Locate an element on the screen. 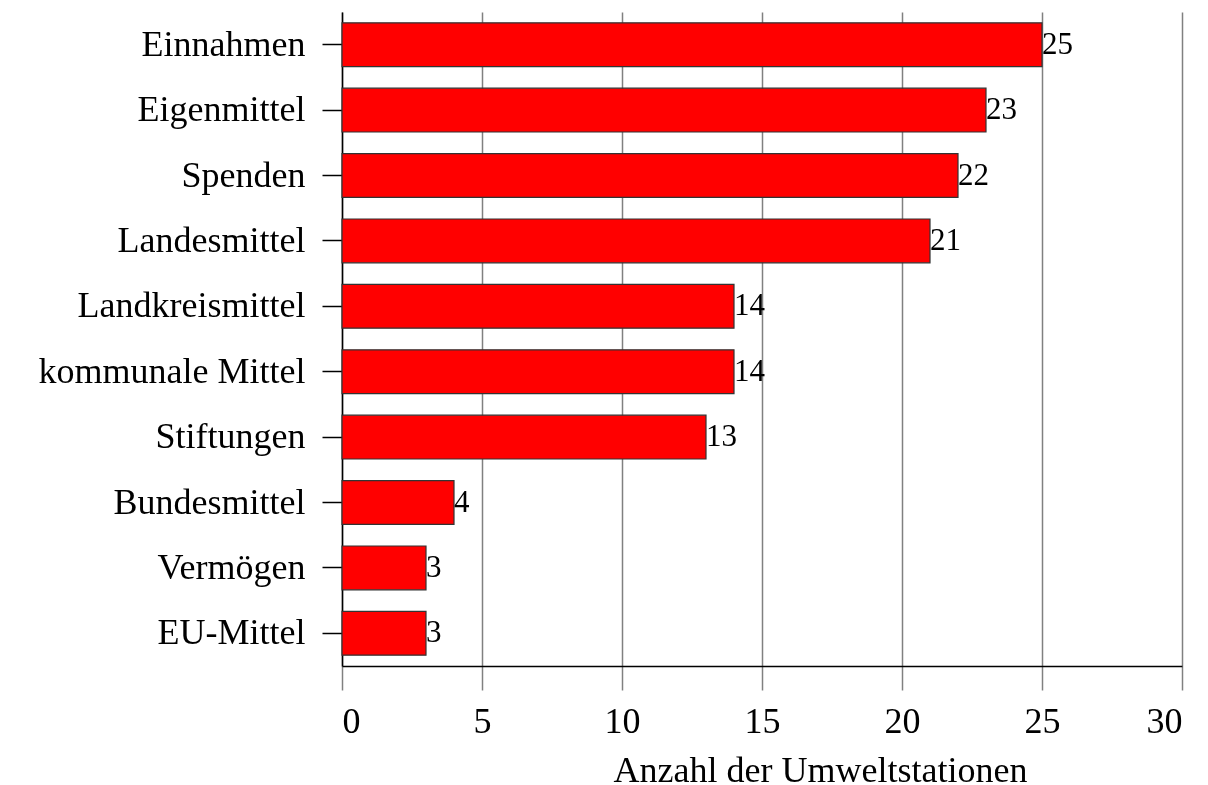  data-label: 4 is located at coordinates (462, 501).